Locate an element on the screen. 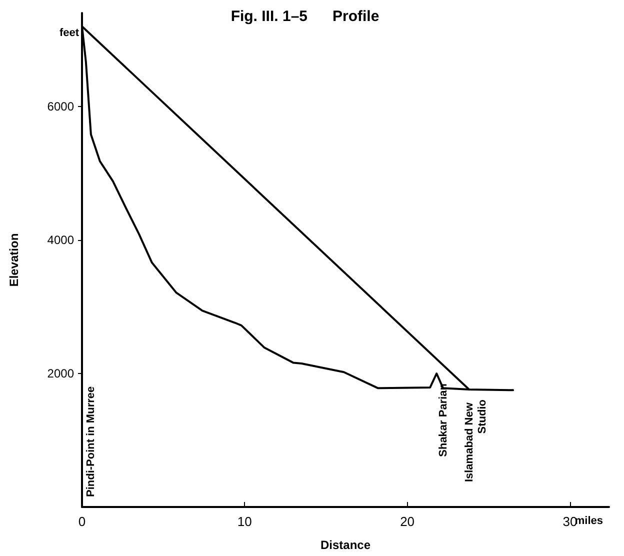 This screenshot has width=624, height=556. text: feet is located at coordinates (69, 33).